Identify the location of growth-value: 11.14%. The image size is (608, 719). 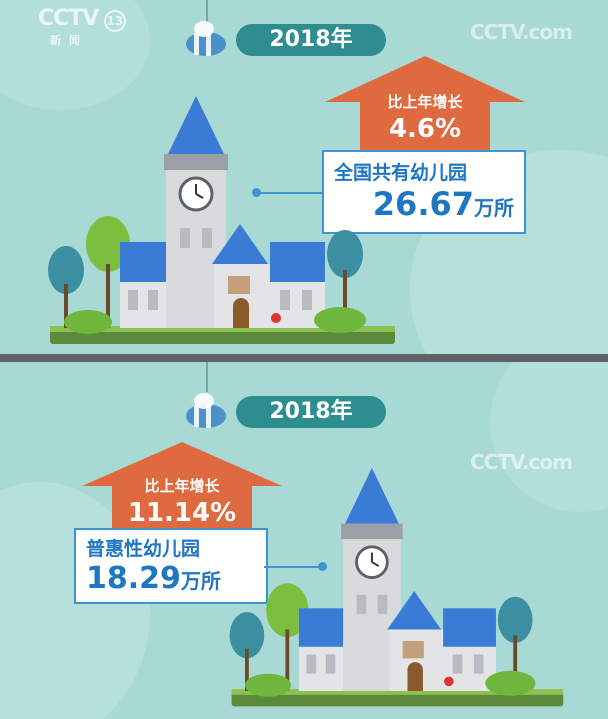
(182, 513).